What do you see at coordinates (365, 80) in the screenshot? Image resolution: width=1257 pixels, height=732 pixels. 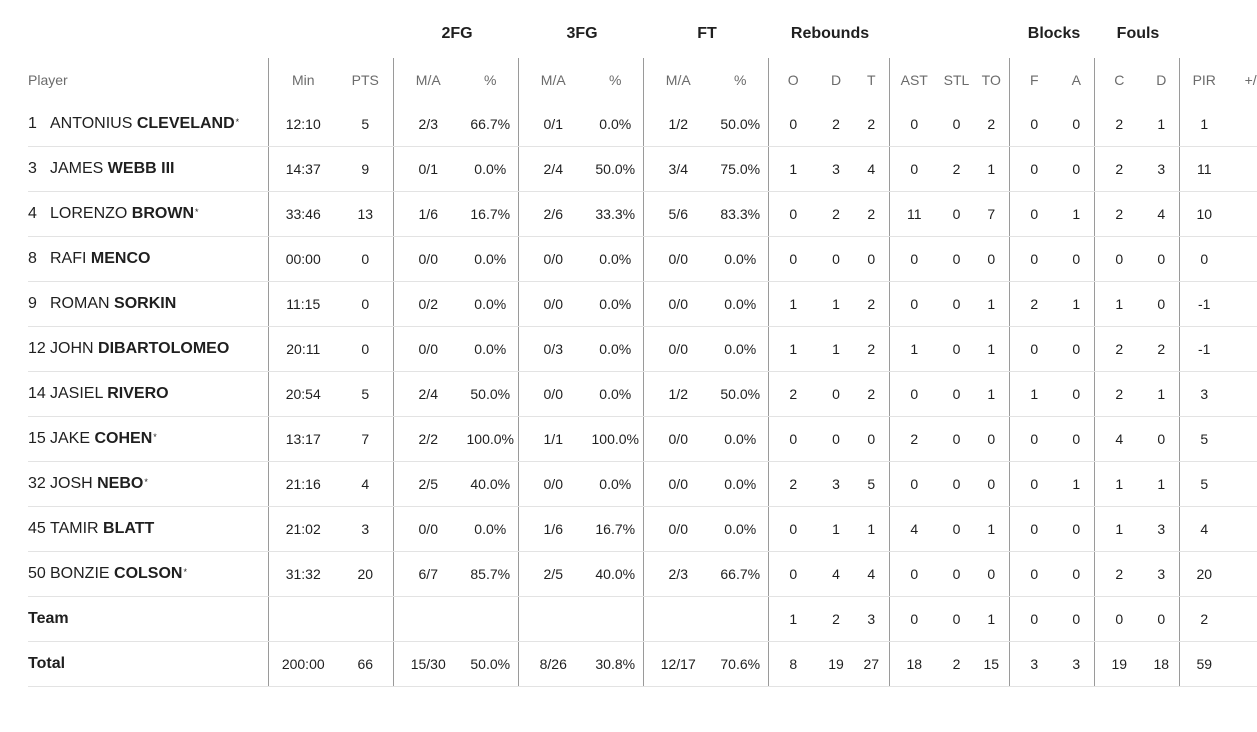 I see `col-header-pts: PTS` at bounding box center [365, 80].